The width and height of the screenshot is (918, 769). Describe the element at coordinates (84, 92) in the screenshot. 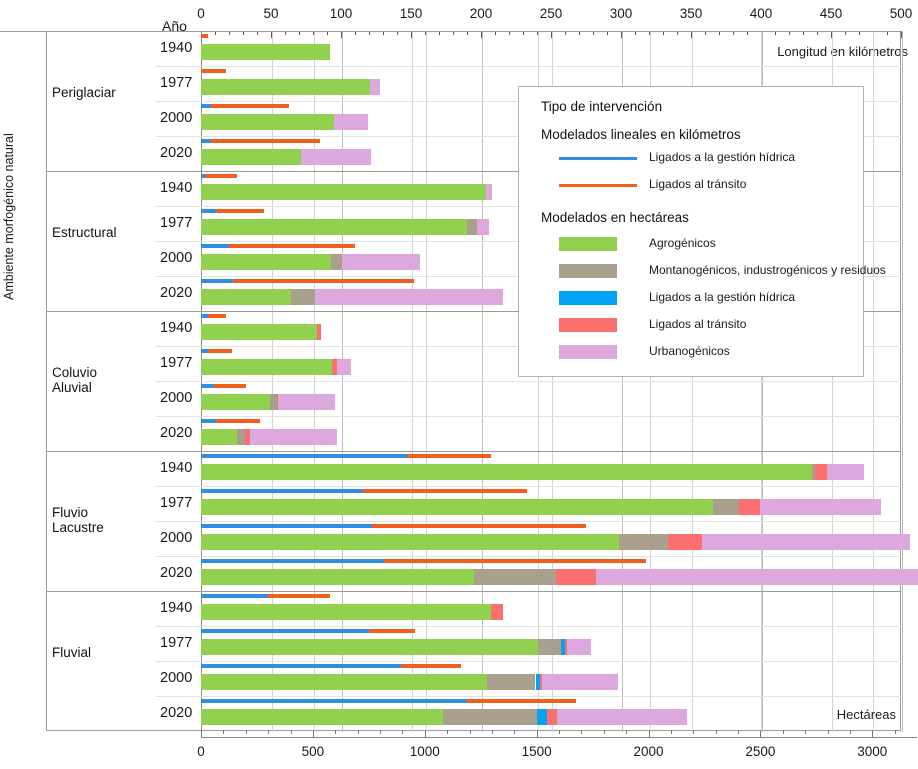

I see `environment-group-label: Periglaciar` at that location.